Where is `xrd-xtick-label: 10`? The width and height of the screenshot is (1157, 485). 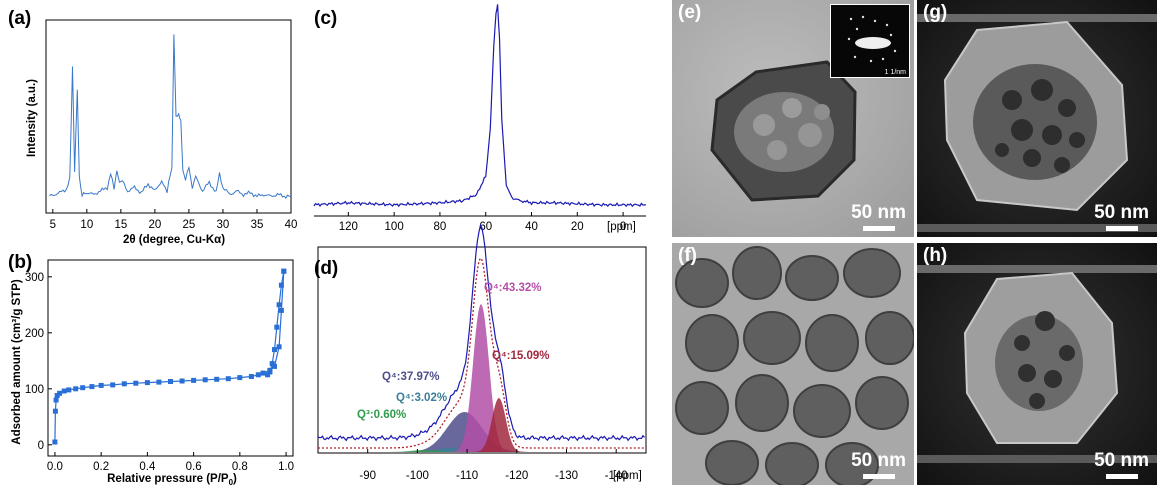 xrd-xtick-label: 10 is located at coordinates (86, 225).